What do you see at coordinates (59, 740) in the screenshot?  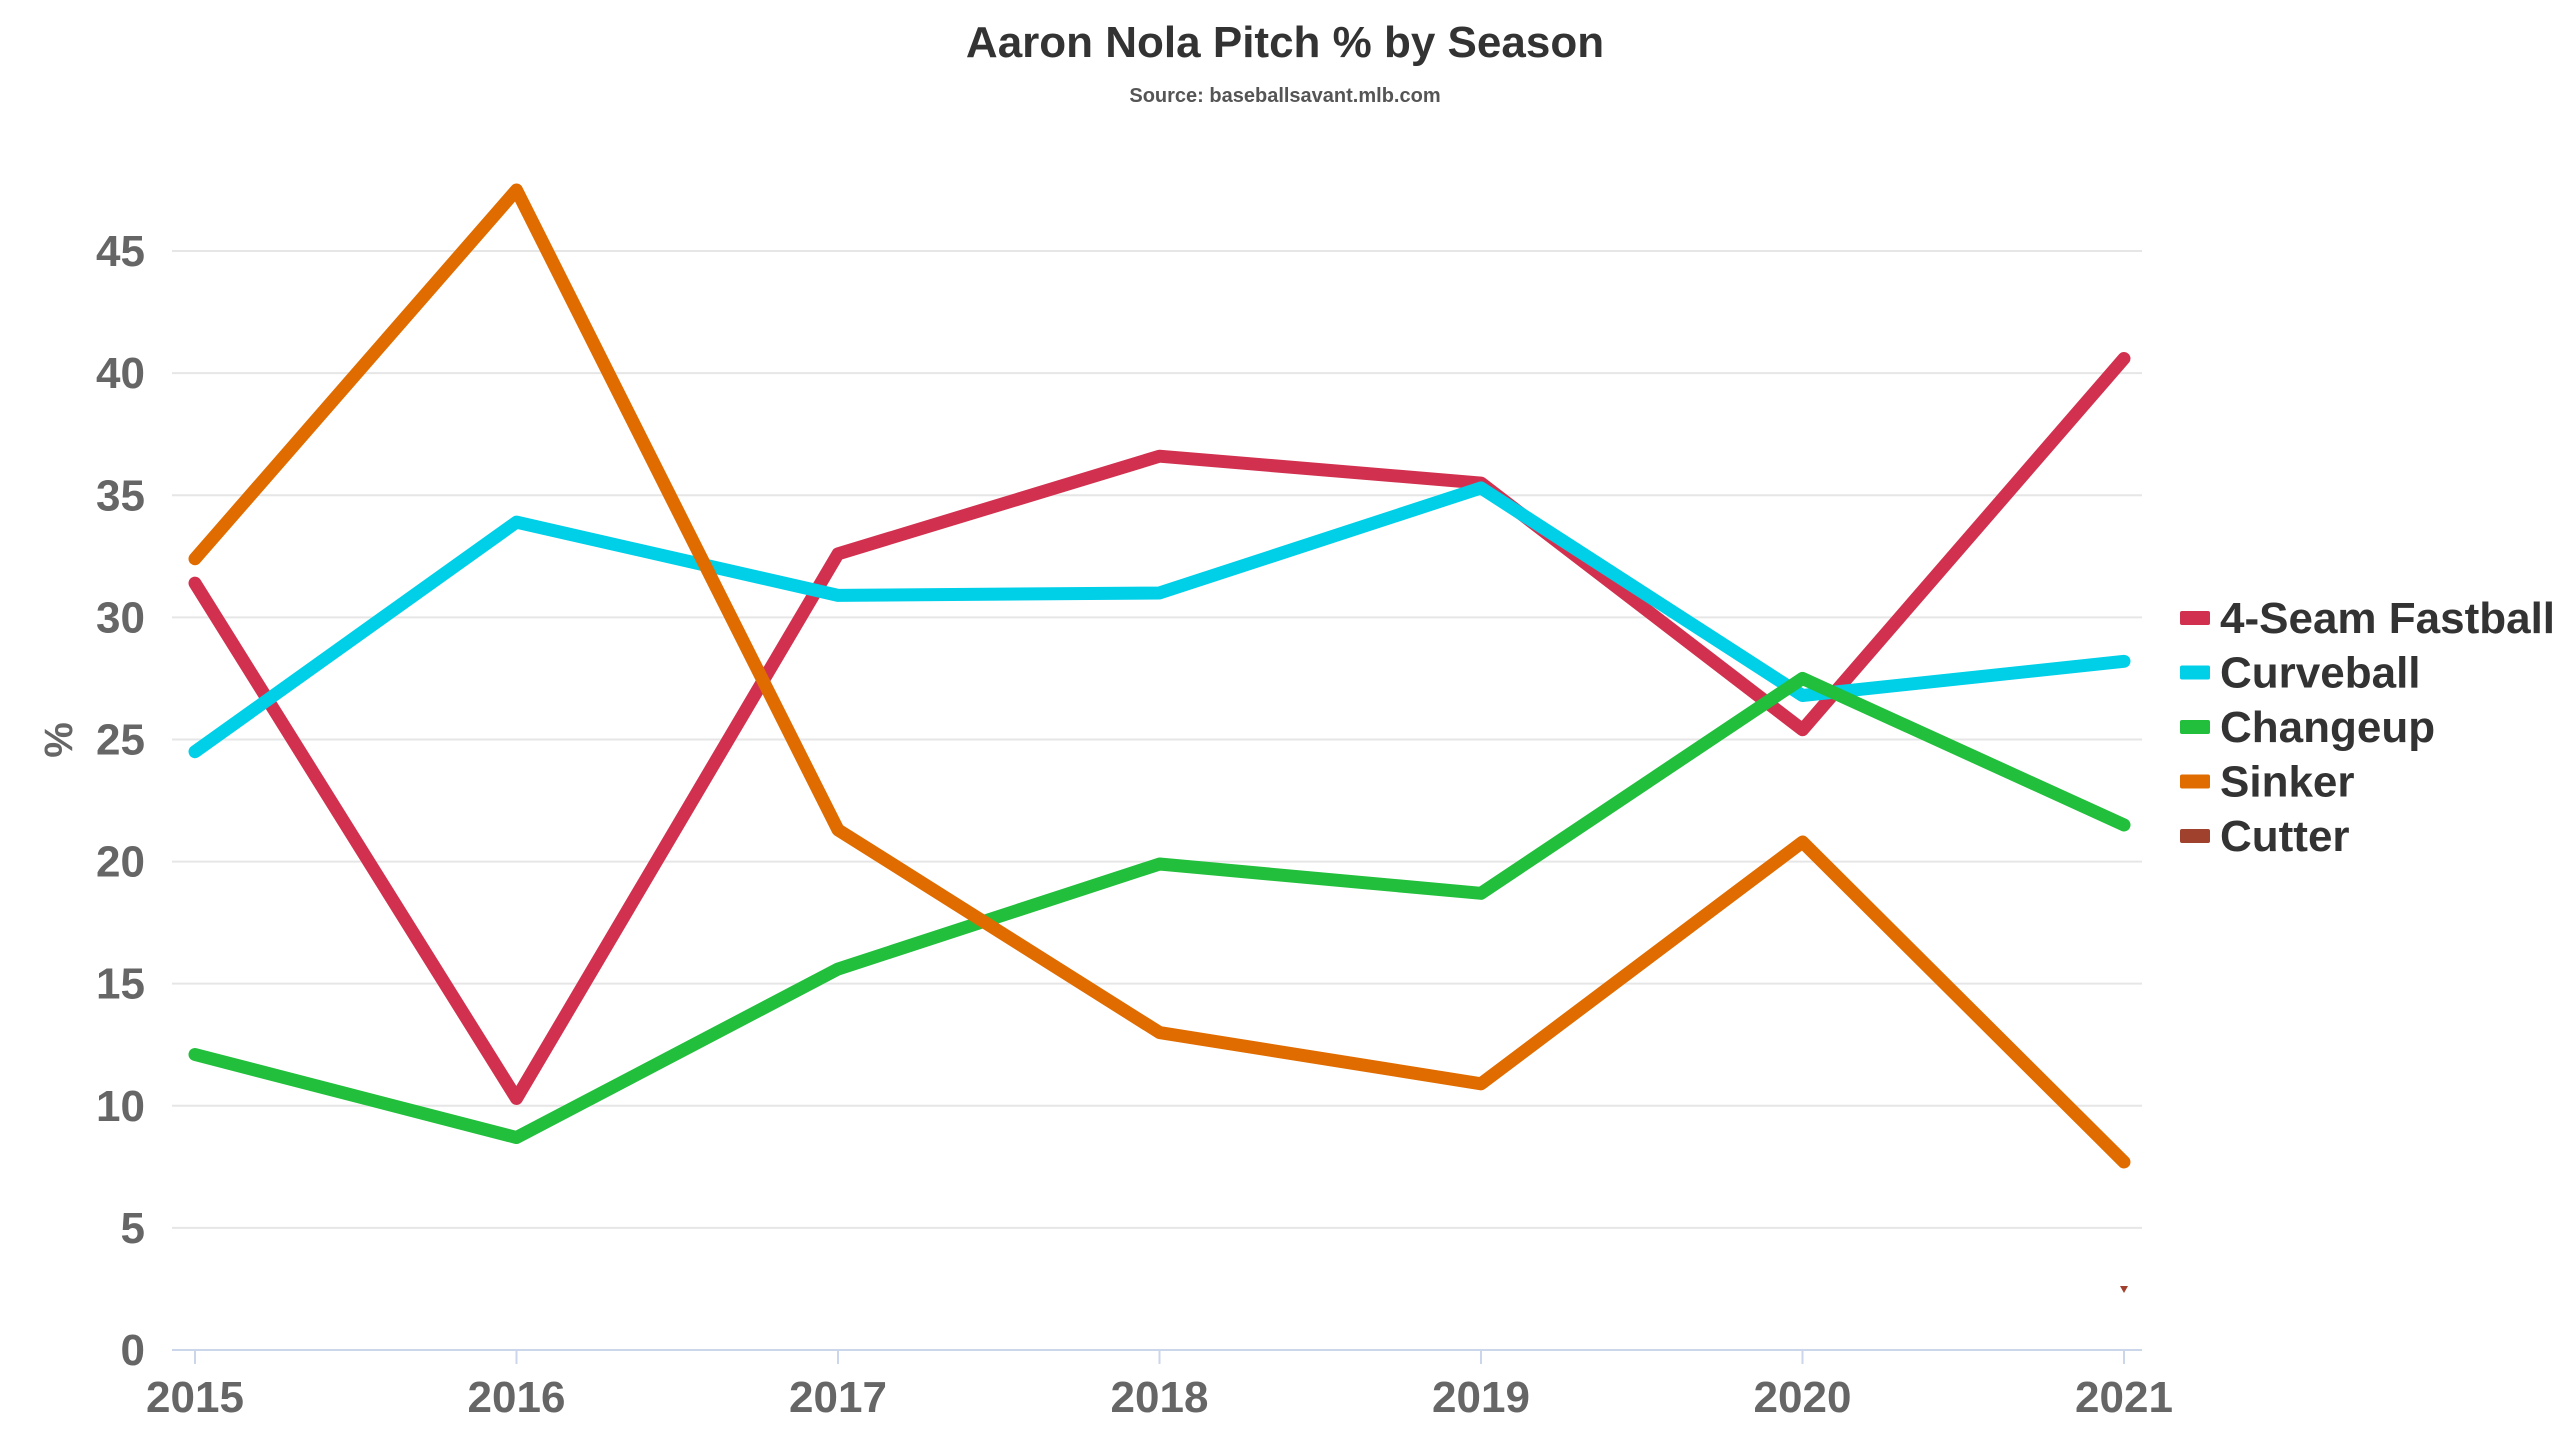 I see `y-axis-label: %` at bounding box center [59, 740].